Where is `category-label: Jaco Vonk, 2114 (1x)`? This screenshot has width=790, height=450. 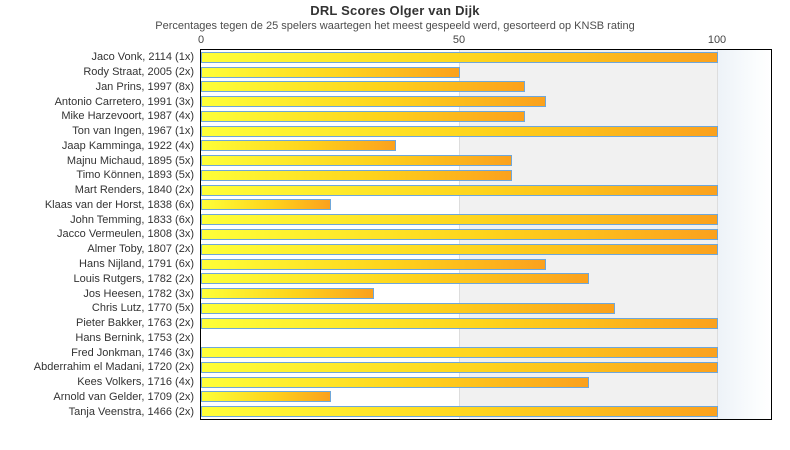
category-label: Jaco Vonk, 2114 (1x) is located at coordinates (142, 57).